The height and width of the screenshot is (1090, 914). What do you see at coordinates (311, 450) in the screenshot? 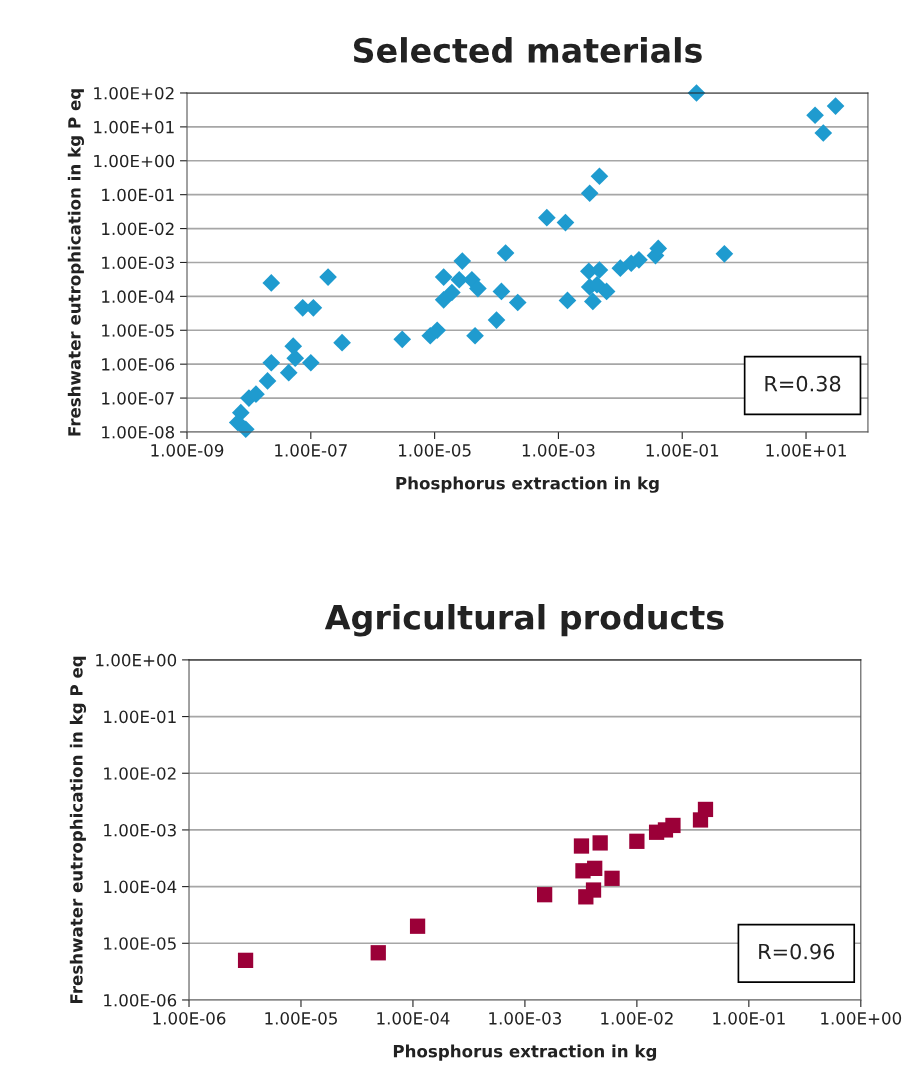
I see `x-tick-label: 1.00E-07` at bounding box center [311, 450].